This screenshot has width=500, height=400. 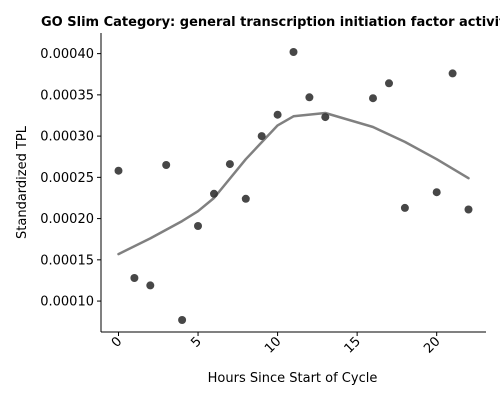 I want to click on x-axis-label: Hours Since Start of Cycle, so click(x=293, y=378).